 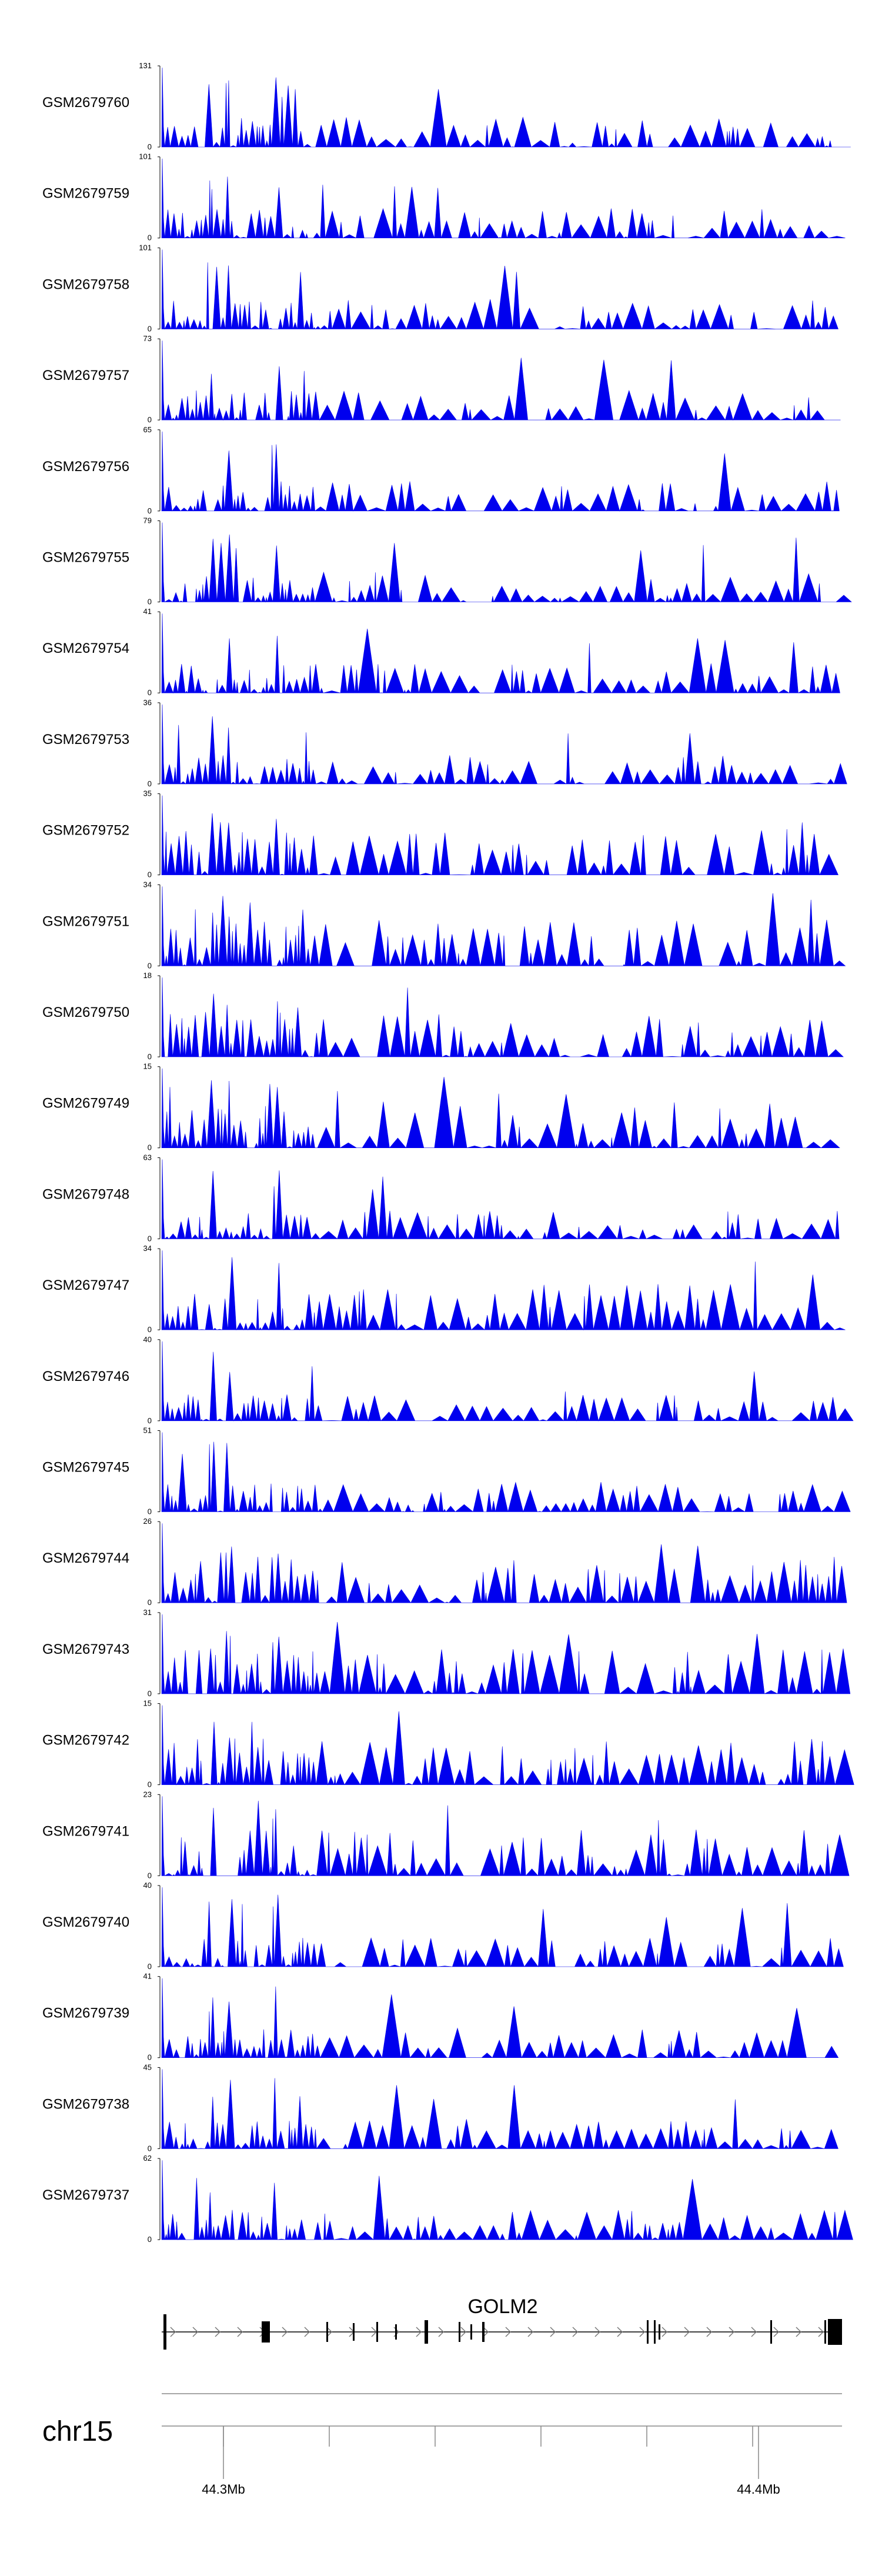 I want to click on track-GSM2679745: GSM2679745 51 0, so click(x=446, y=1471).